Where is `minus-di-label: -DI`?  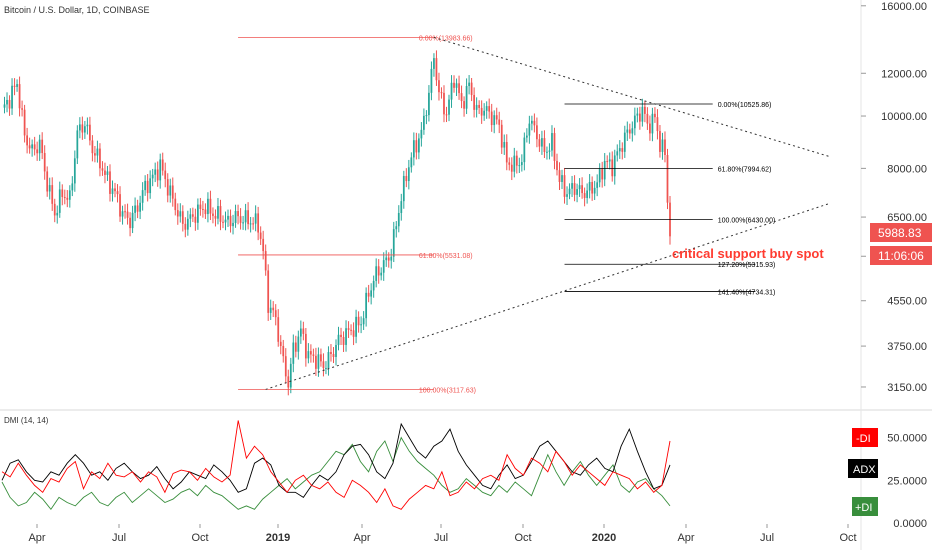
minus-di-label: -DI is located at coordinates (863, 439).